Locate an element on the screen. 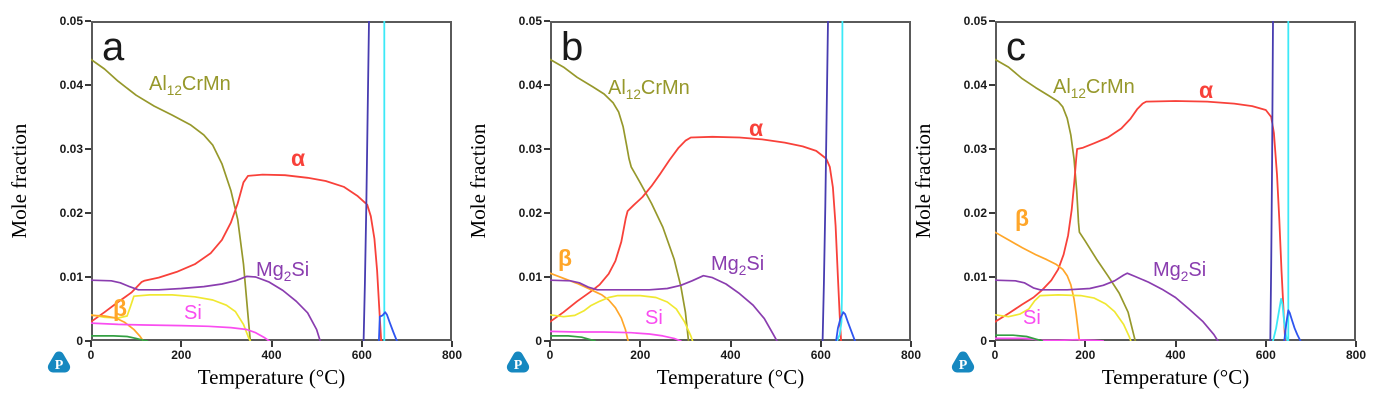  panel-letter-b: b is located at coordinates (573, 47).